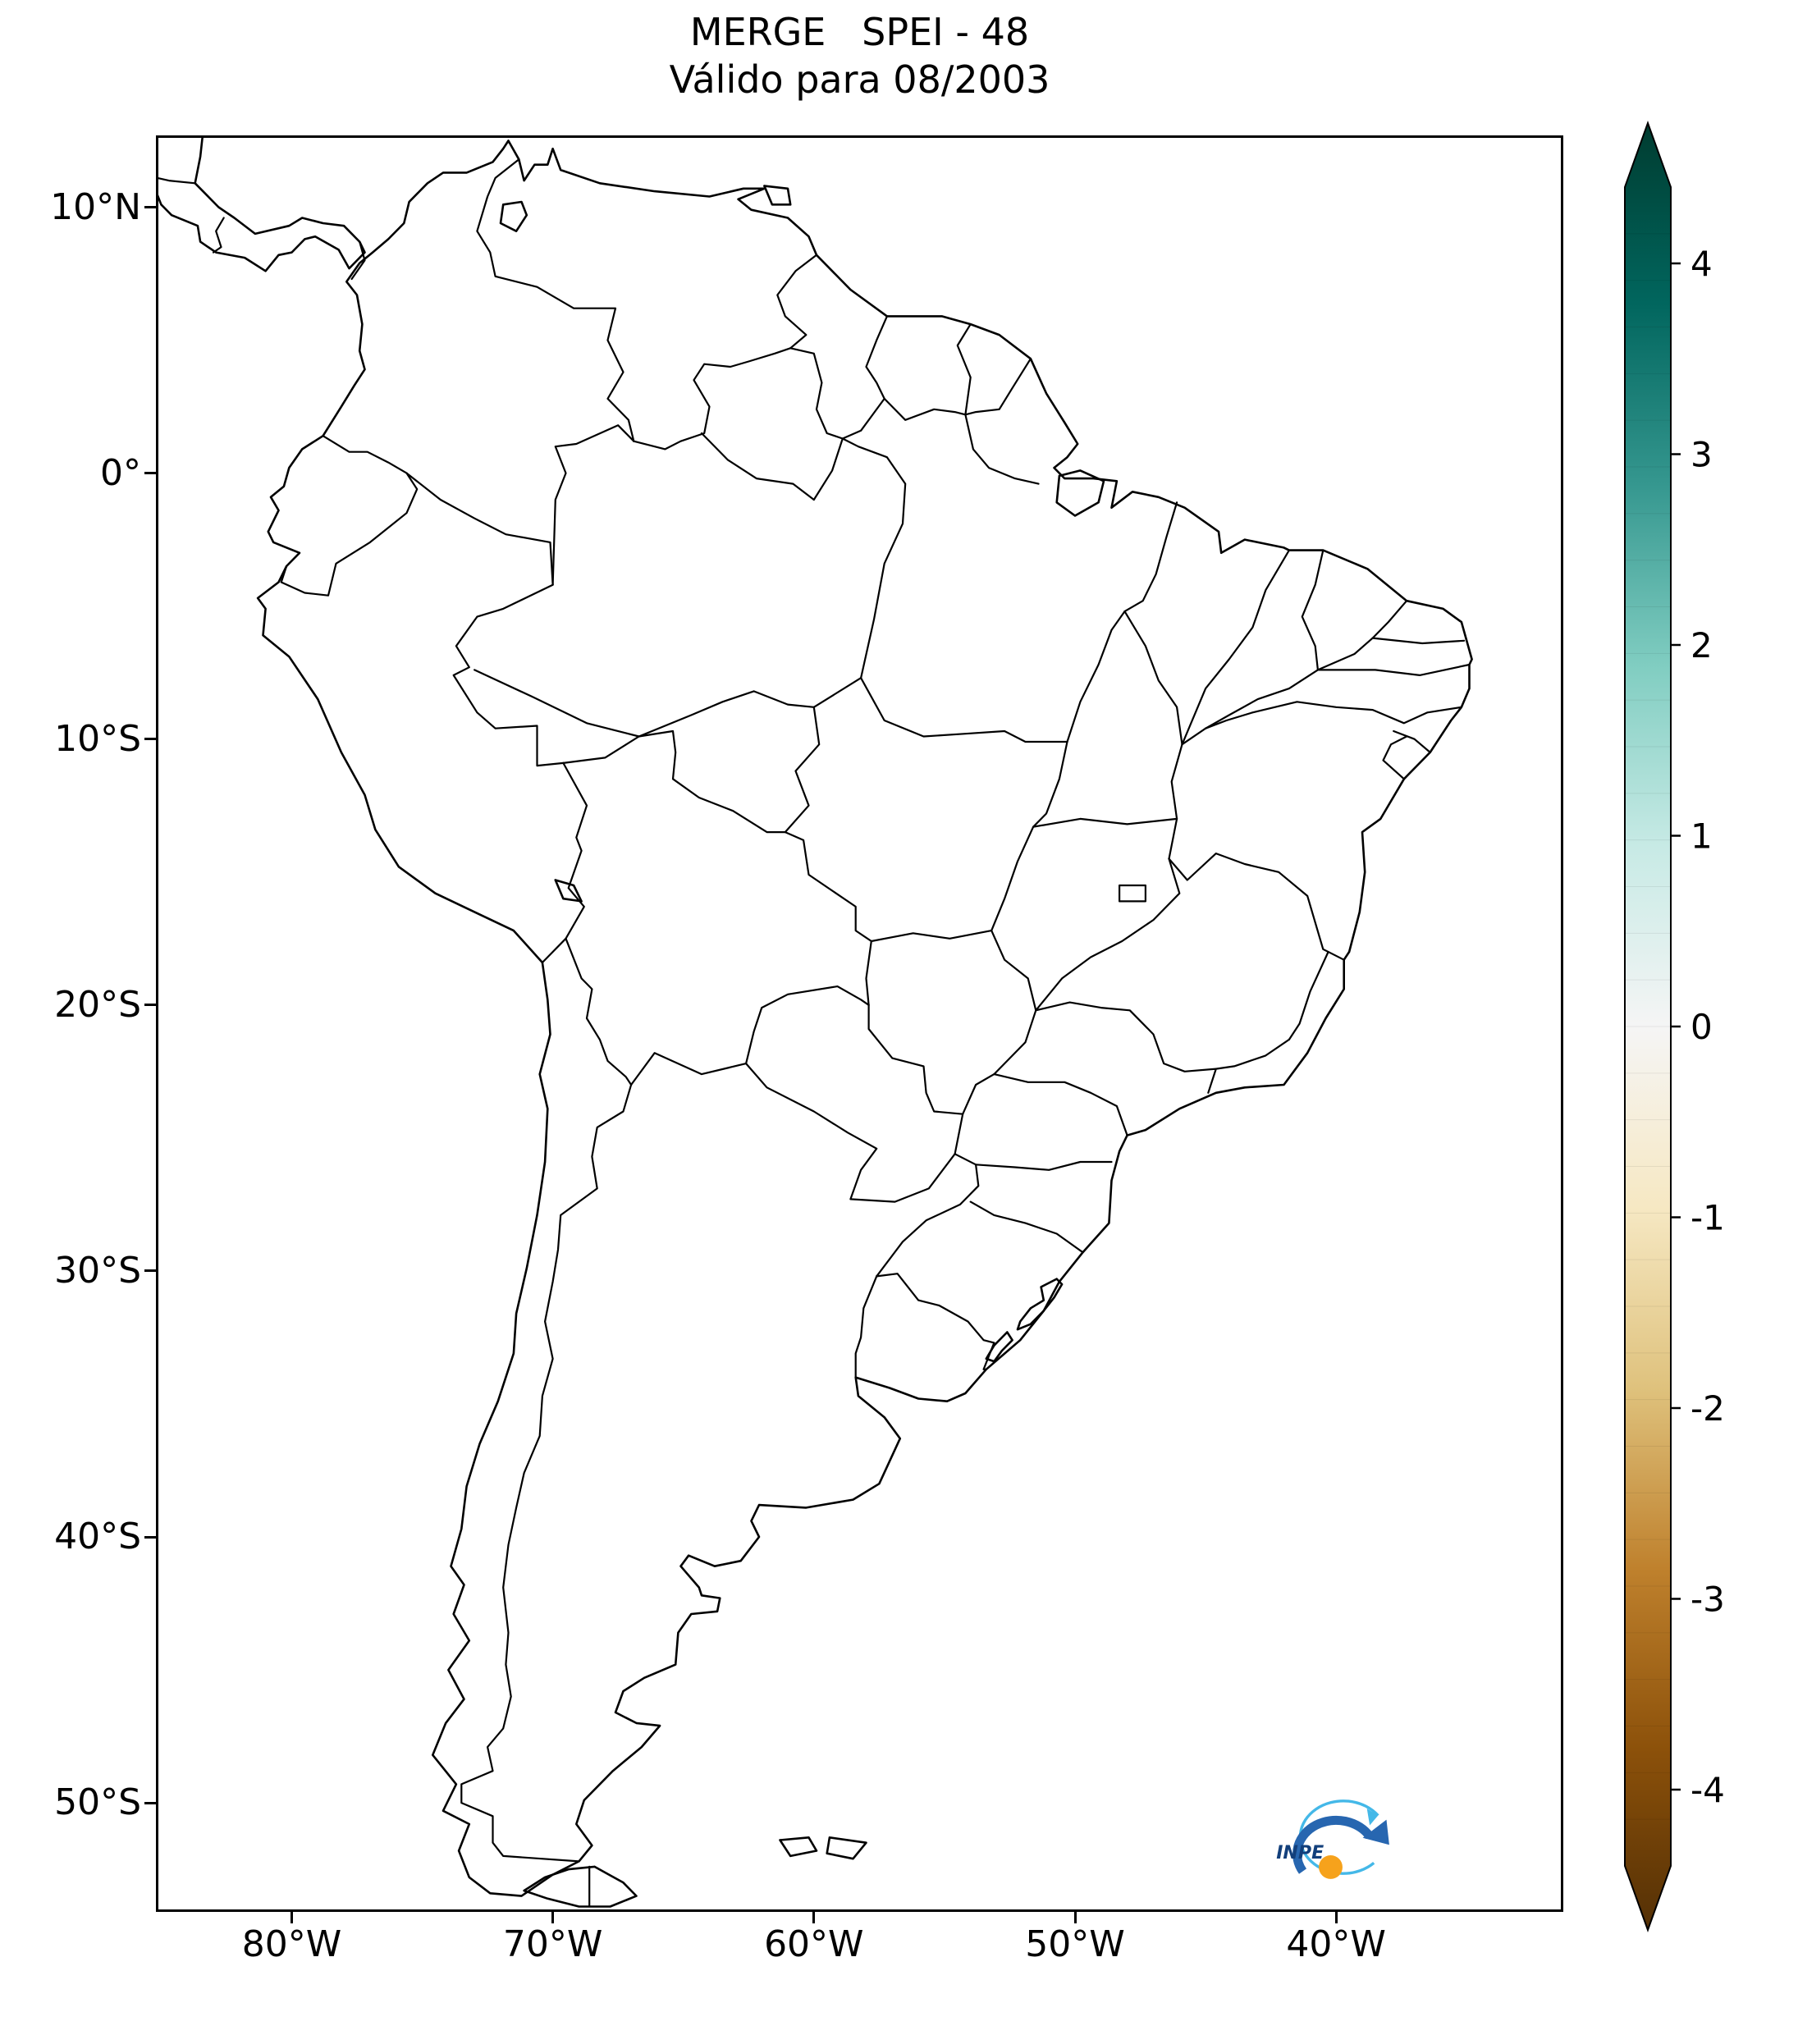 This screenshot has height=2044, width=1798. Describe the element at coordinates (291, 1944) in the screenshot. I see `x-tick-label: 80°W` at that location.